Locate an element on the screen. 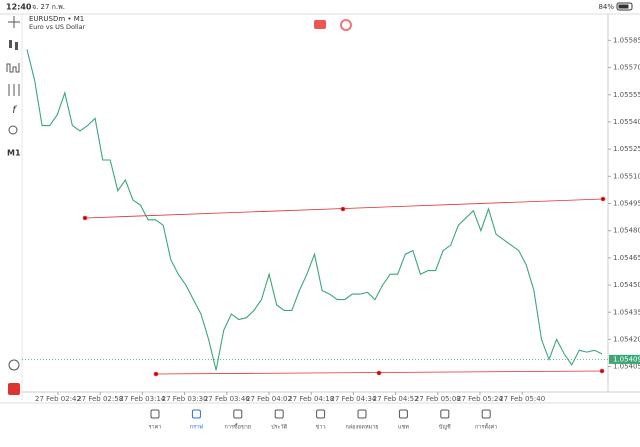 This screenshot has height=447, width=640. x-tick-label: 27 Feb 04:52 is located at coordinates (396, 399).